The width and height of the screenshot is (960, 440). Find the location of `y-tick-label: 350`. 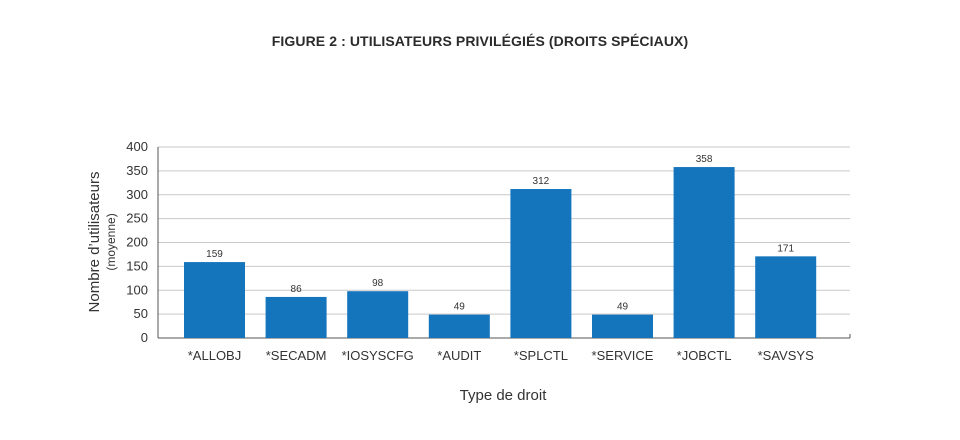

y-tick-label: 350 is located at coordinates (137, 170).